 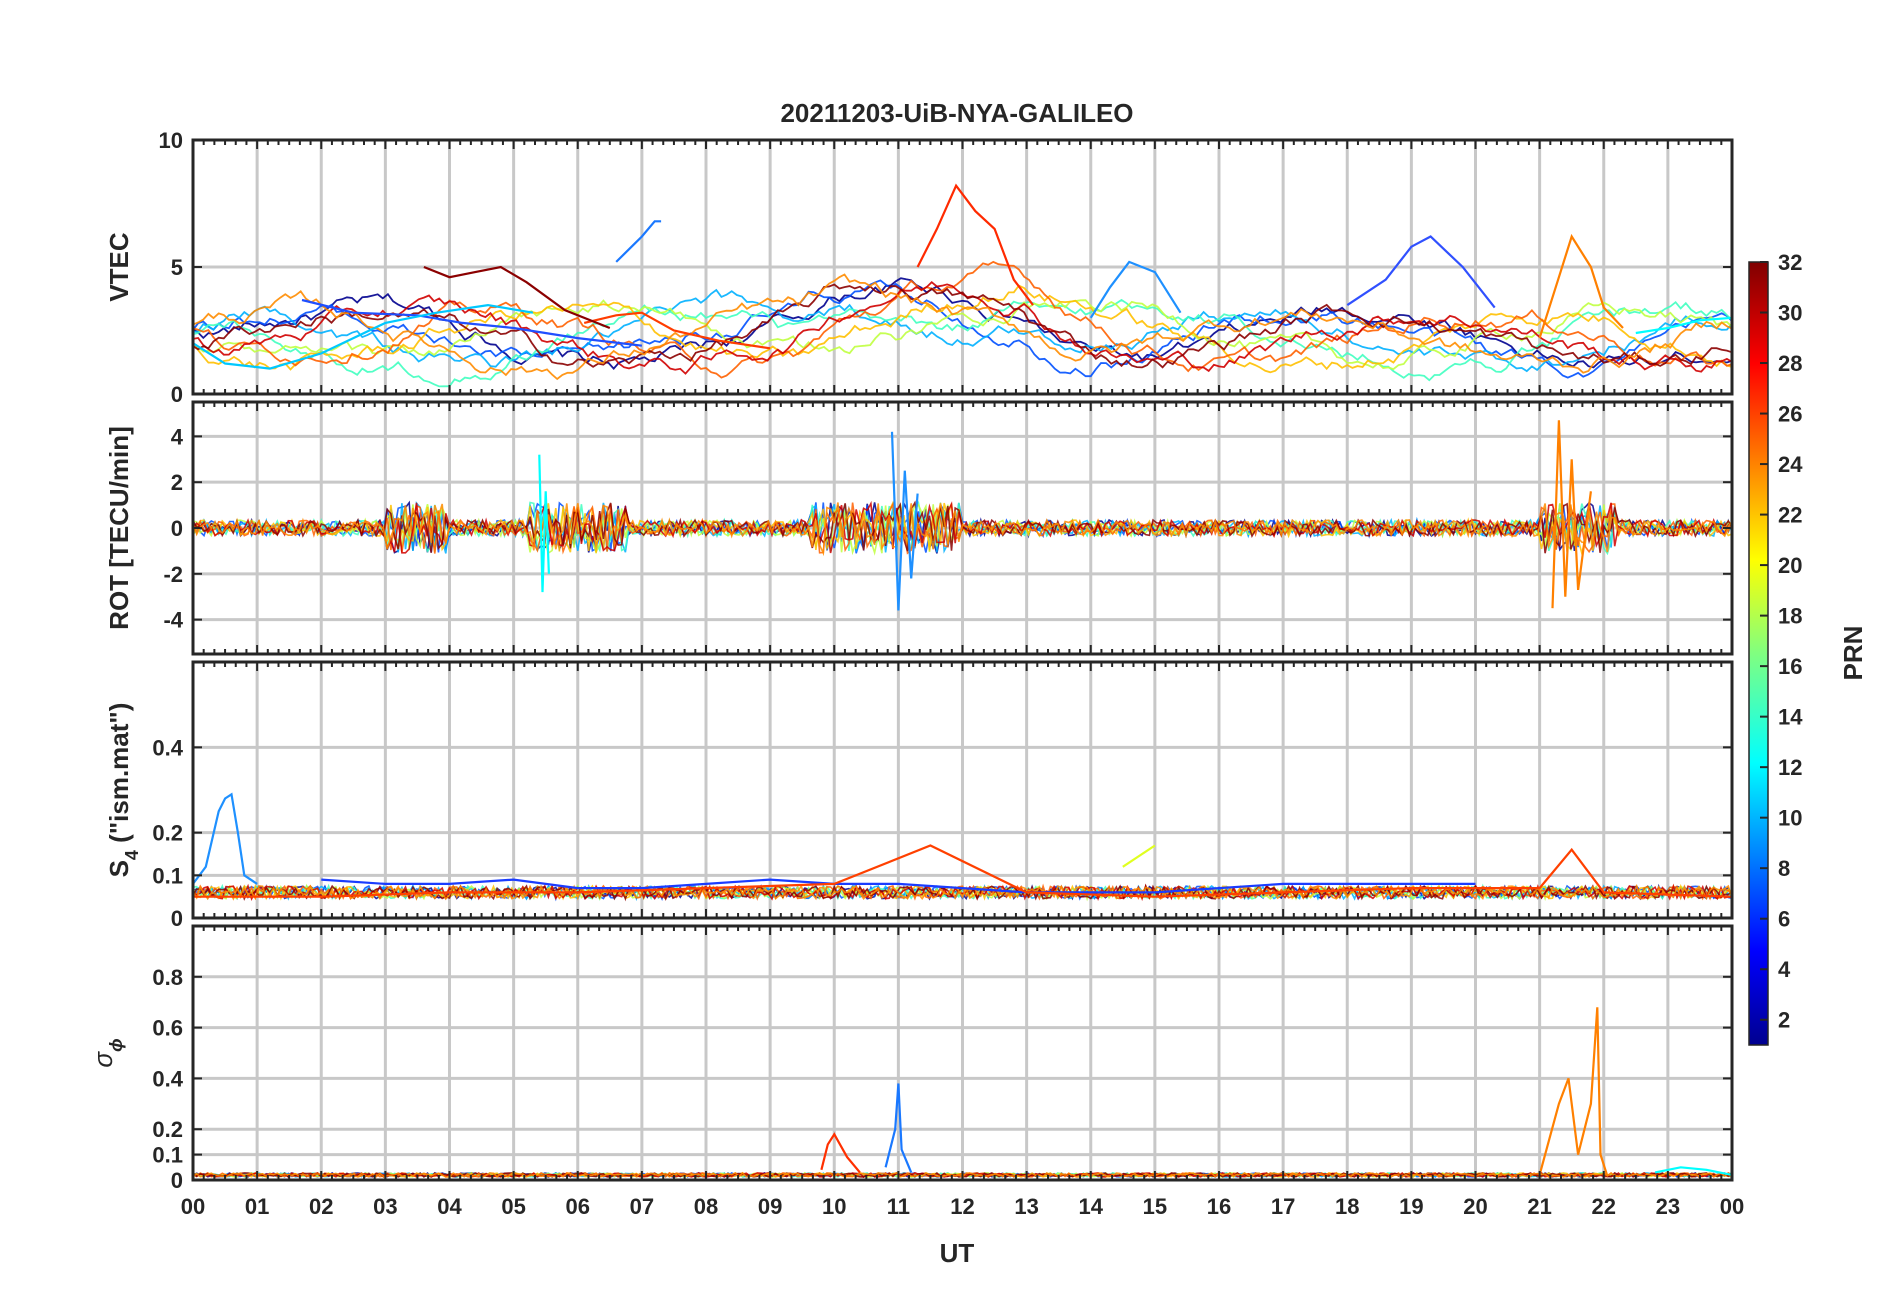 What do you see at coordinates (1219, 1206) in the screenshot?
I see `x-tick-label: 16` at bounding box center [1219, 1206].